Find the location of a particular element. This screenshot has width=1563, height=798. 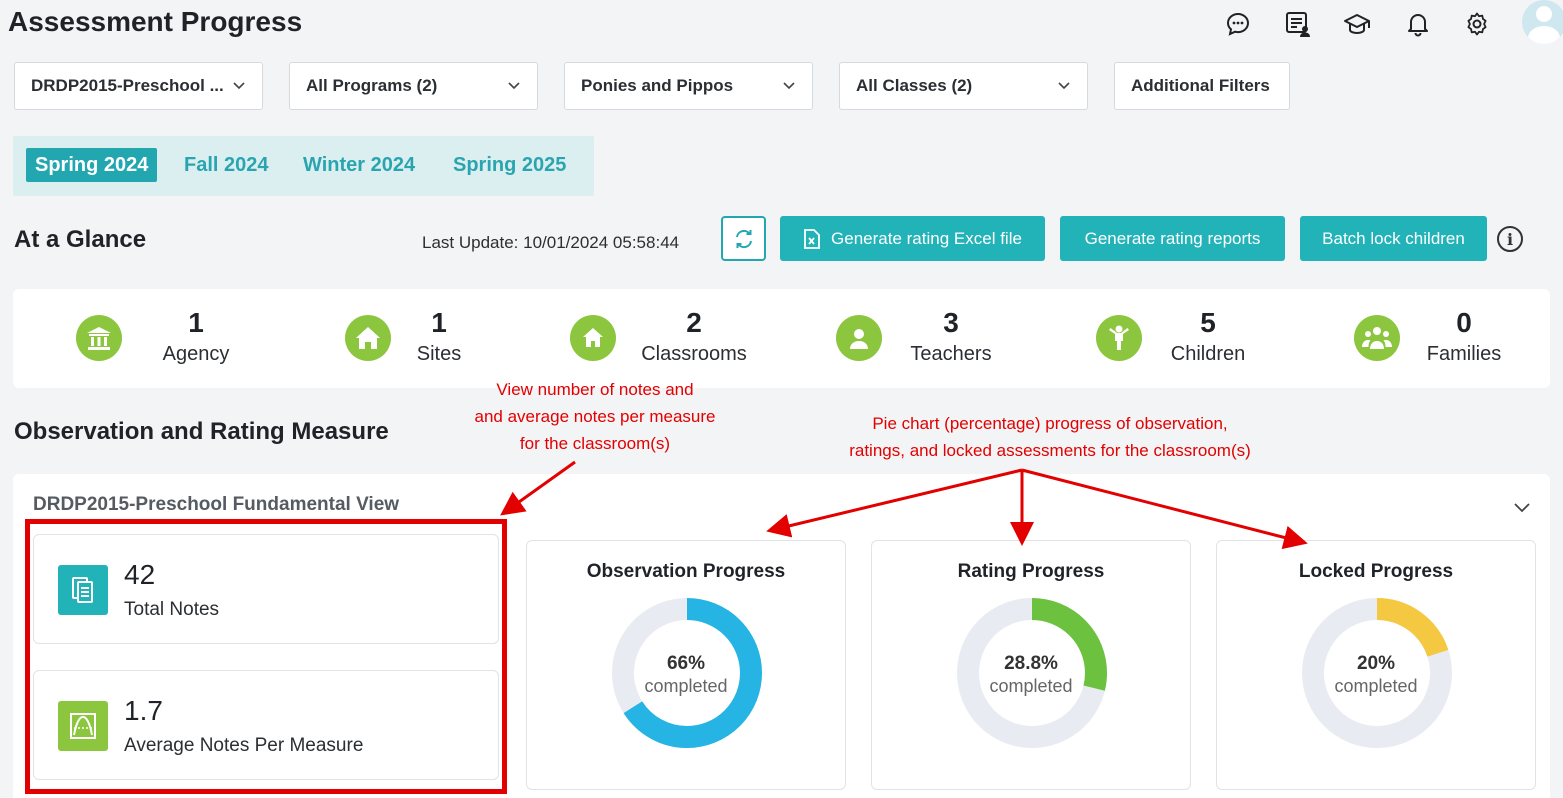

tab-fall-2024: Fall 2024 is located at coordinates (226, 164).